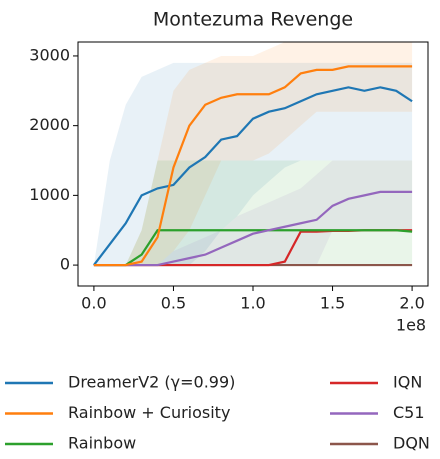 The image size is (440, 459). What do you see at coordinates (173, 303) in the screenshot?
I see `x-tick-label: 0.5` at bounding box center [173, 303].